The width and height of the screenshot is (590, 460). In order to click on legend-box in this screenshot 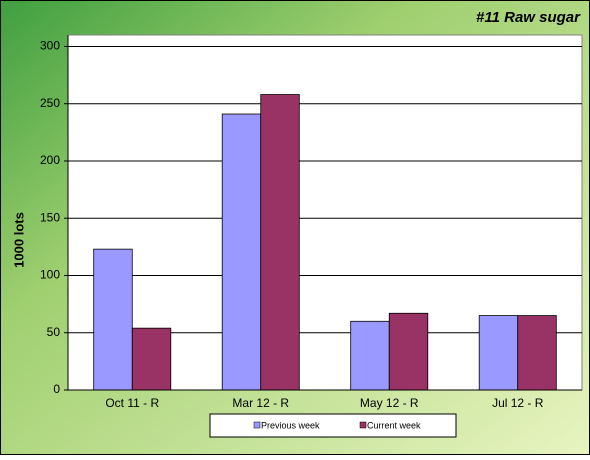, I will do `click(333, 425)`.